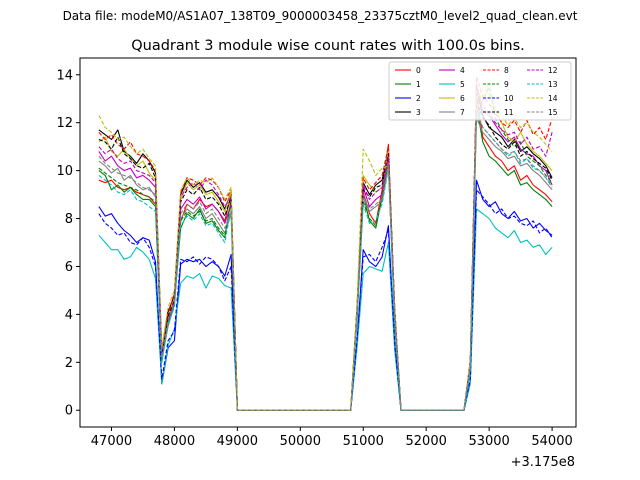 Image resolution: width=640 pixels, height=480 pixels. I want to click on y-tick-label: 12, so click(64, 123).